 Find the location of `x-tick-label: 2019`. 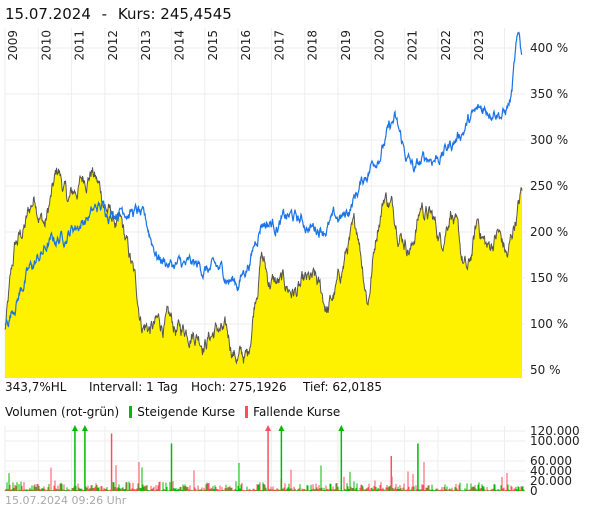

x-tick-label: 2019 is located at coordinates (346, 45).